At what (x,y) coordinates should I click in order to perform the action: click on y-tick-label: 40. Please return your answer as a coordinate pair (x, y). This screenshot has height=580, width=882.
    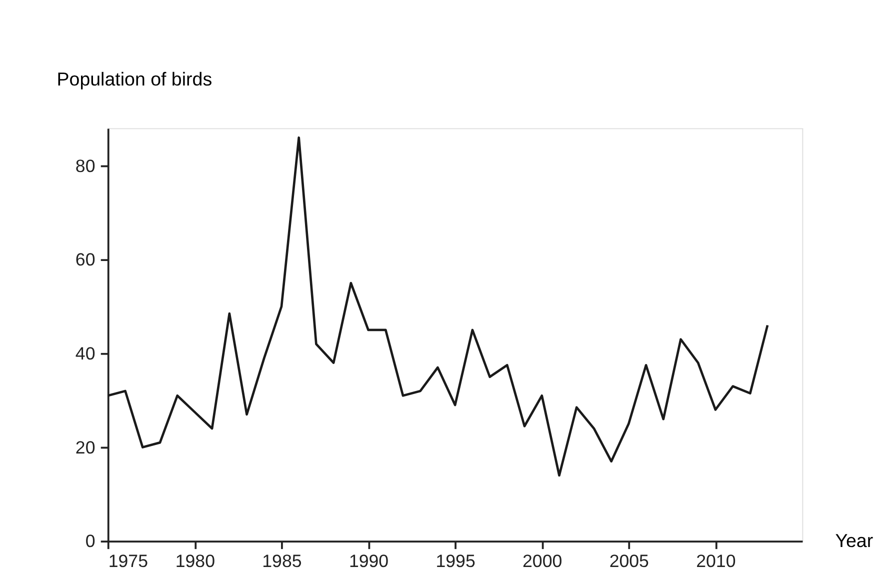
    Looking at the image, I should click on (85, 354).